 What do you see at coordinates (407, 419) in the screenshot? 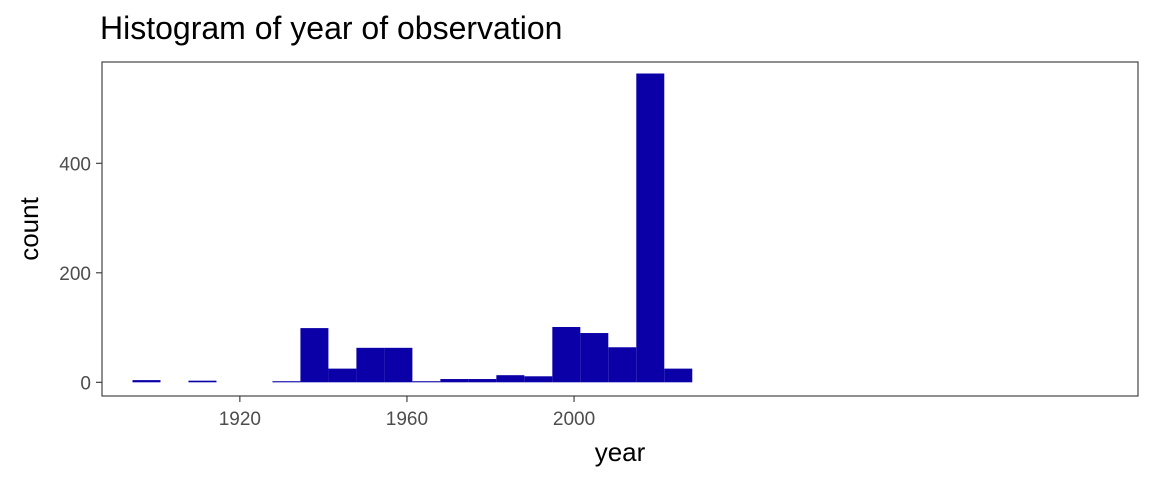
I see `x-tick-label: 1960` at bounding box center [407, 419].